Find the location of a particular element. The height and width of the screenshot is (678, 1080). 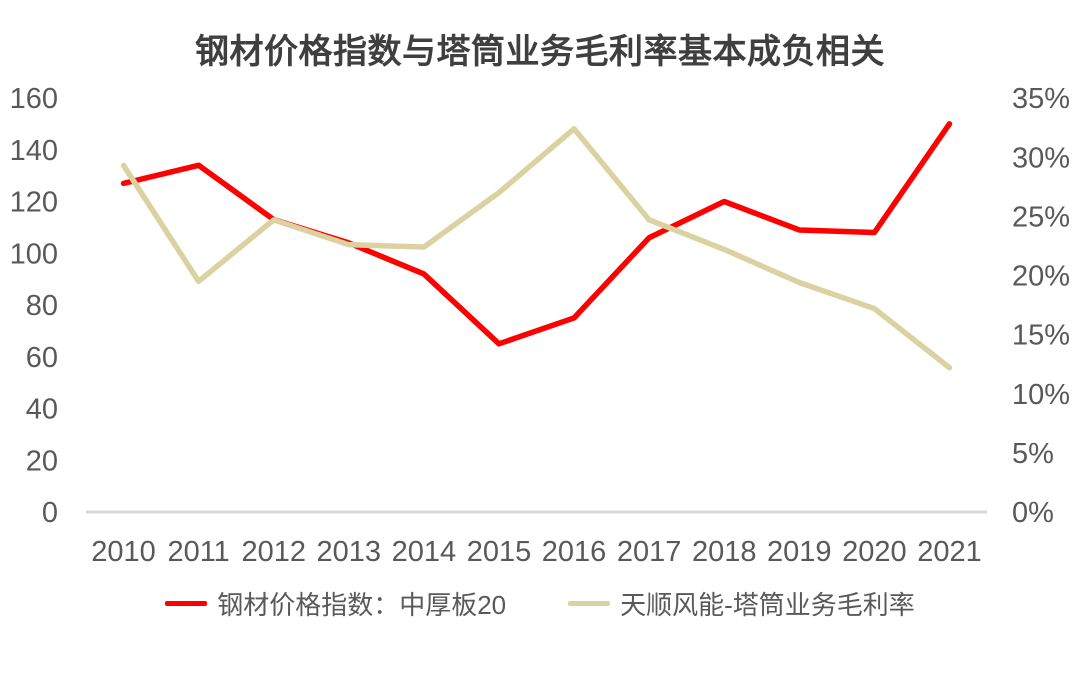

legend-item-tower-margin: 天顺风能-塔筒业务毛利率 is located at coordinates (741, 603).